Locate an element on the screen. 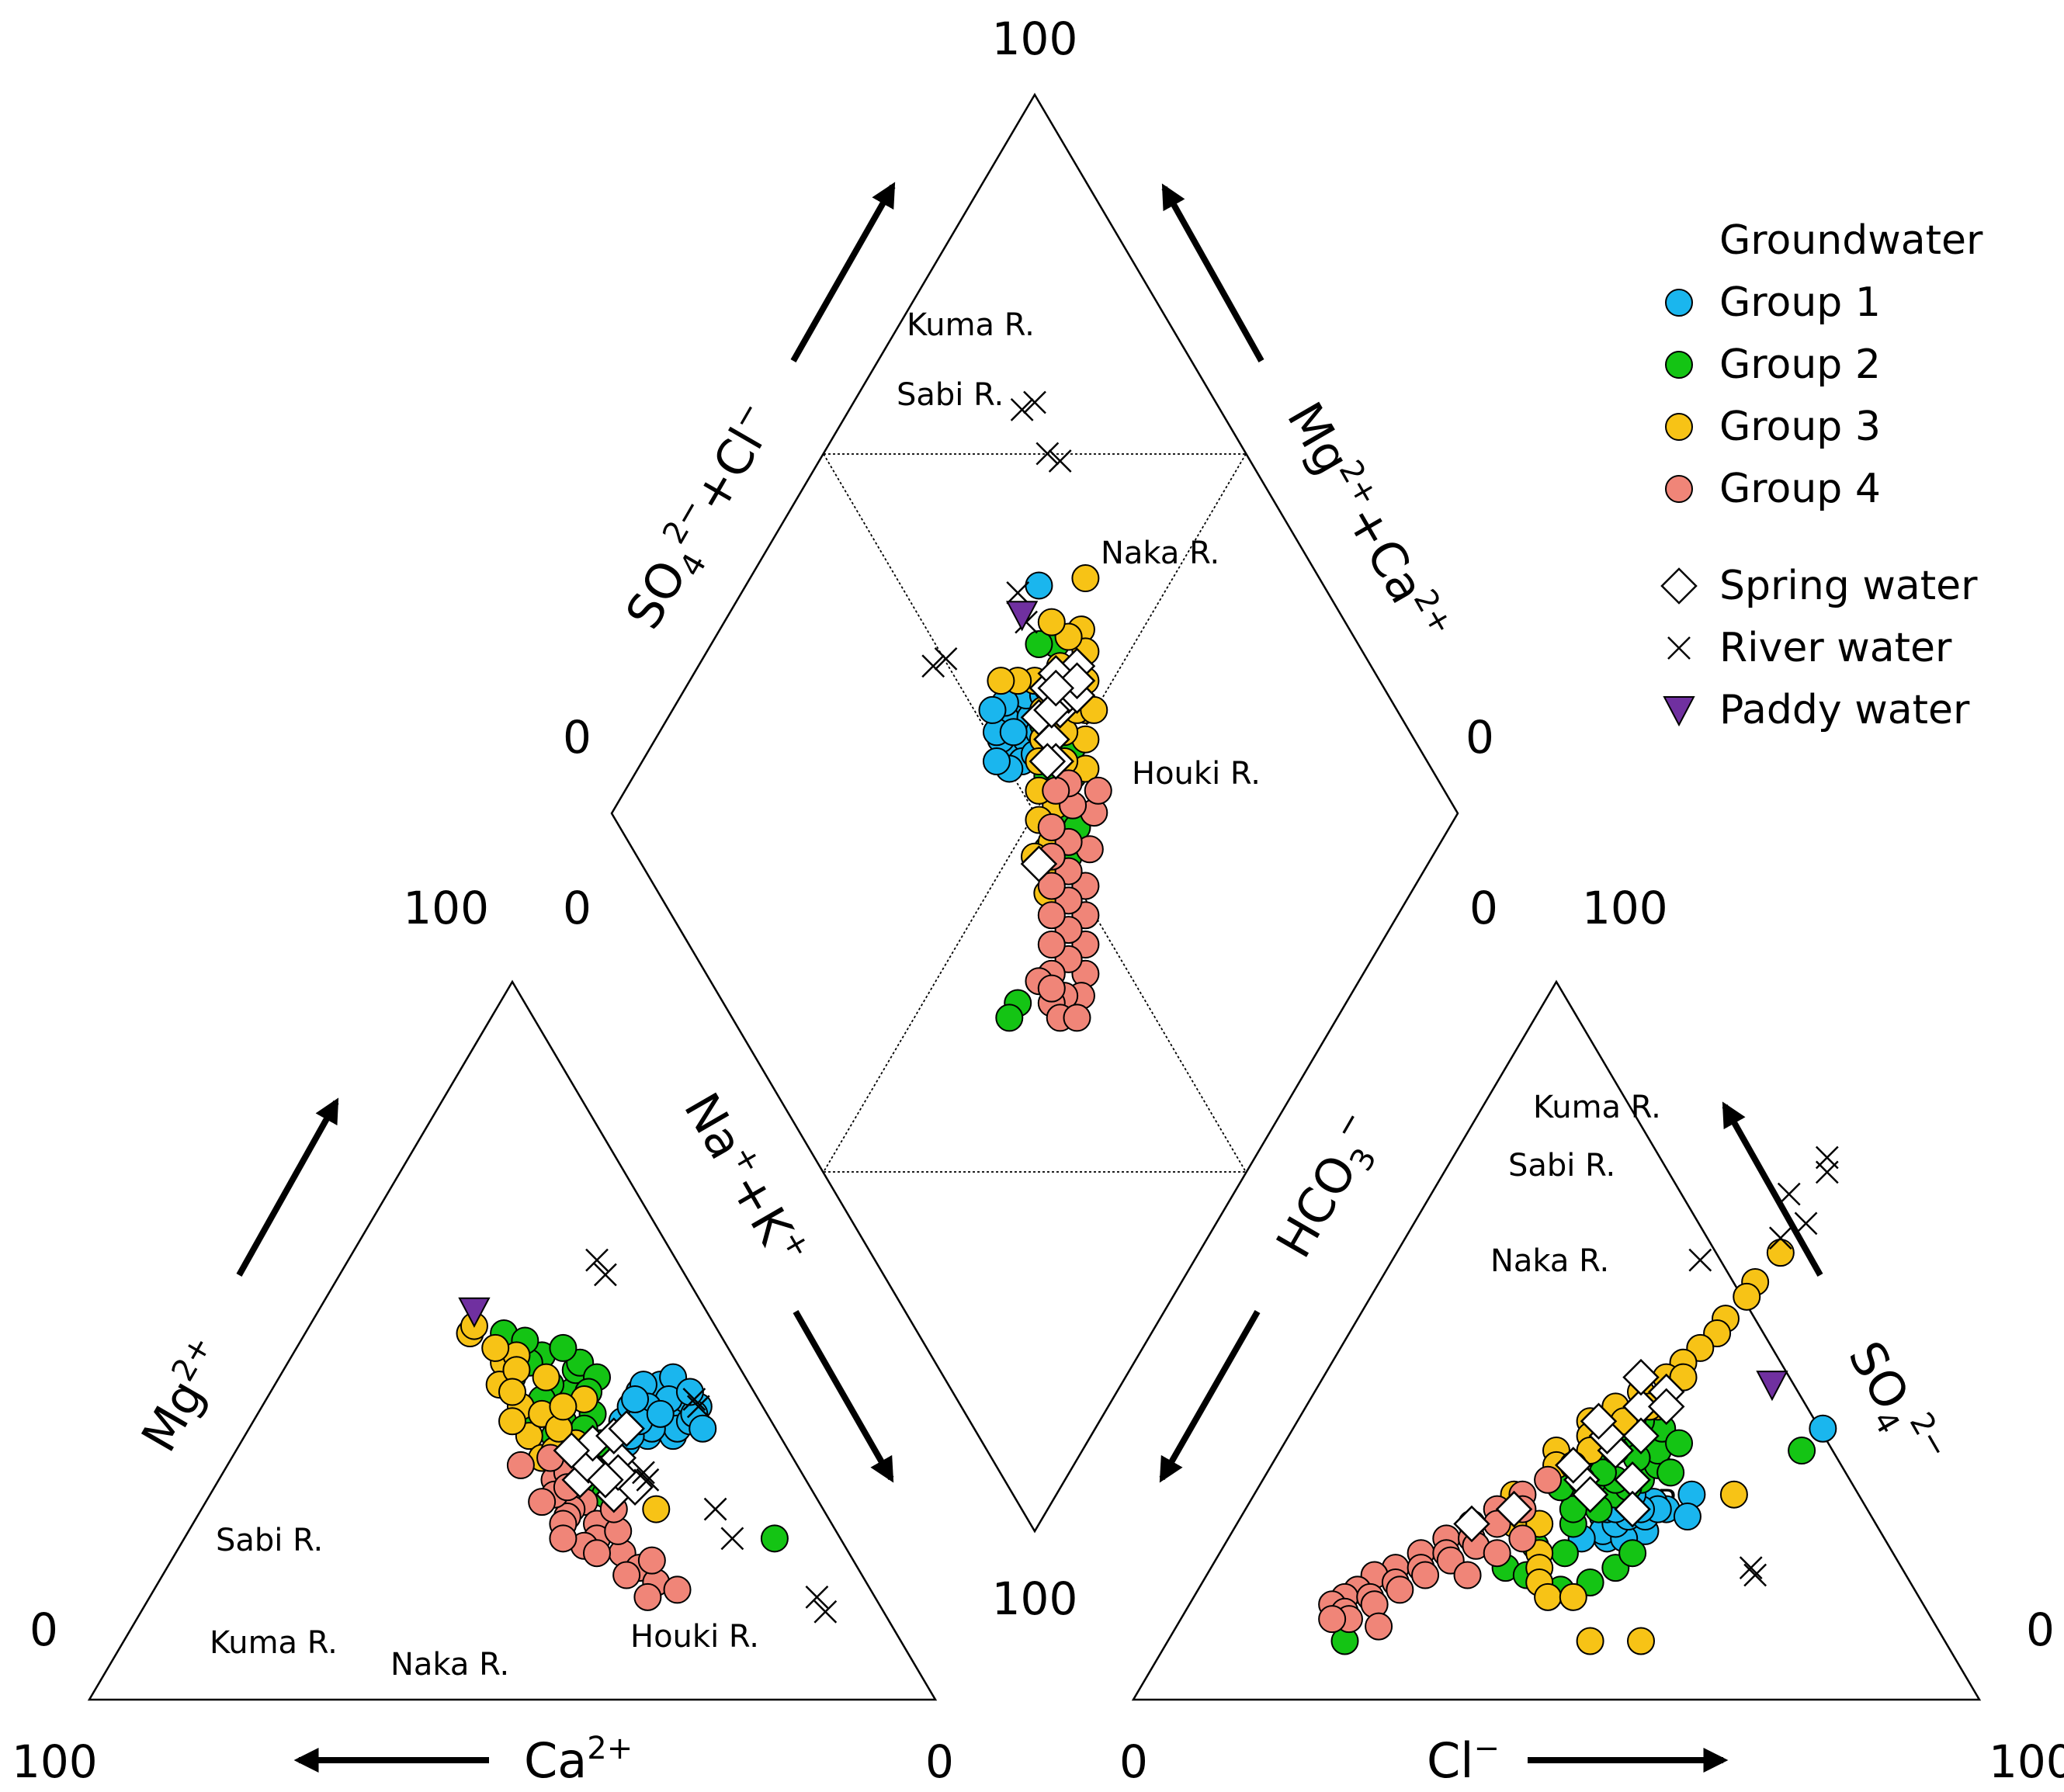 This screenshot has width=2064, height=1792. cation-river-label-sabi: Sabi R. is located at coordinates (269, 1540).